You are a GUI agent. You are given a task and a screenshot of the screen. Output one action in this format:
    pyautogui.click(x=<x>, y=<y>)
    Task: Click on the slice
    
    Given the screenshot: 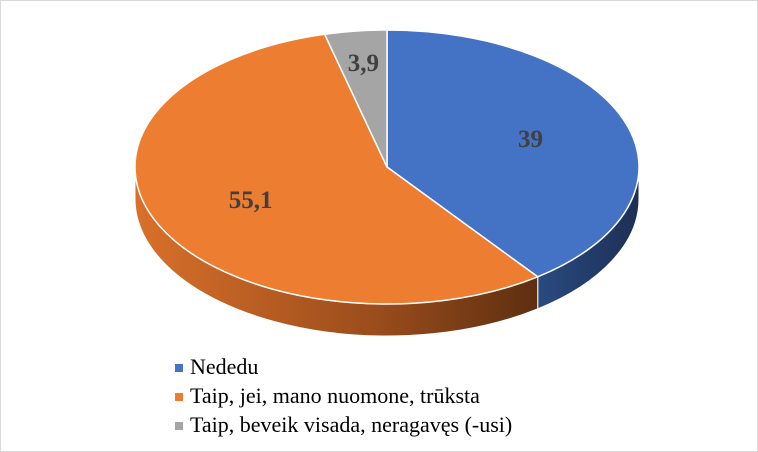 What is the action you would take?
    pyautogui.click(x=355, y=98)
    